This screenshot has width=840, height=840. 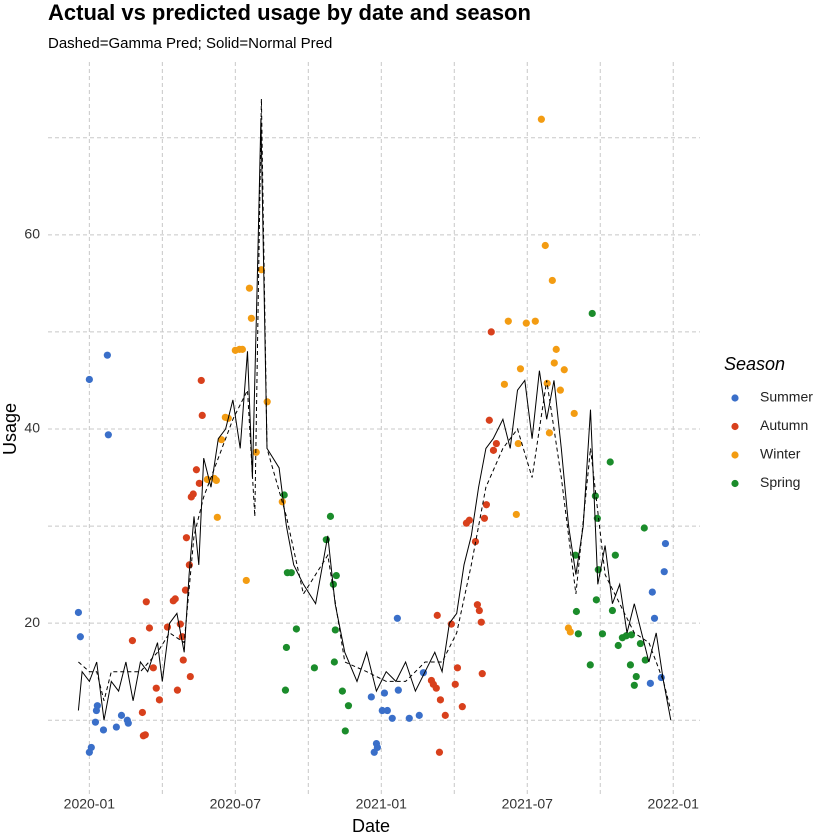 What do you see at coordinates (382, 804) in the screenshot?
I see `x-tick-label: 2021-01` at bounding box center [382, 804].